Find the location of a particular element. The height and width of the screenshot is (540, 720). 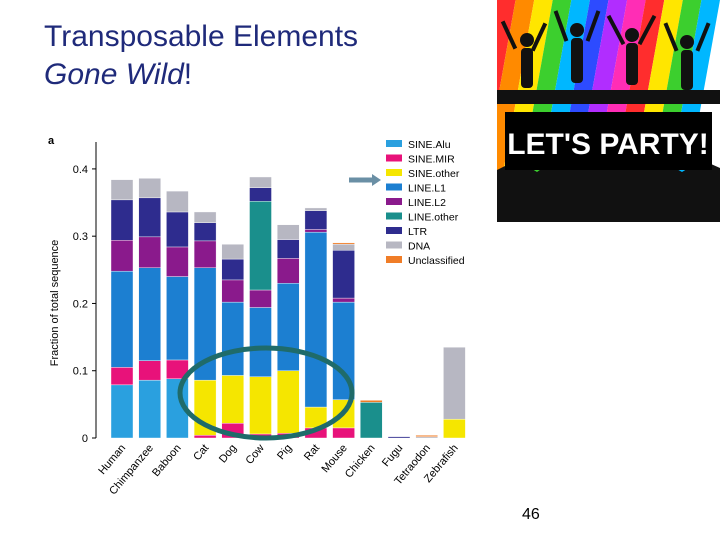

y-axis: 0 0.1 0.2 0.3 0.4 is located at coordinates (85, 293).